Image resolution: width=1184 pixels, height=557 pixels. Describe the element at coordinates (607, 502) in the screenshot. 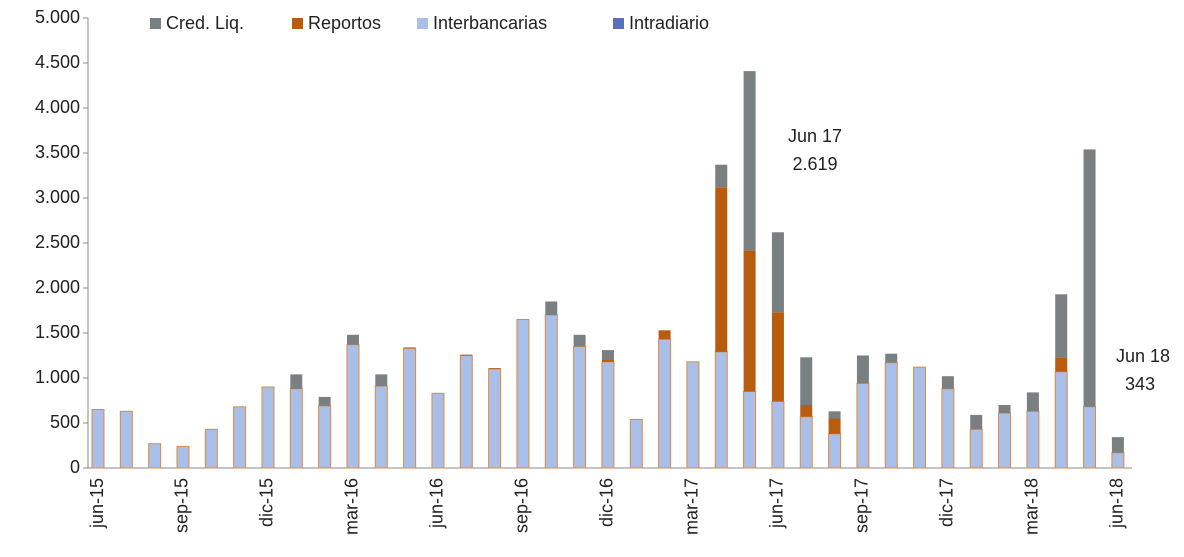

I see `x-tick-label: dic-16` at that location.